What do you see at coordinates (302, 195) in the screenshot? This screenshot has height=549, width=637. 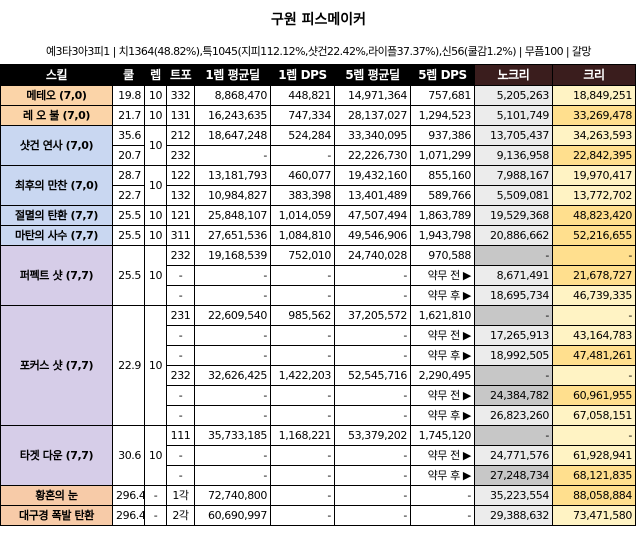 I see `dps1-cell: 383,398` at bounding box center [302, 195].